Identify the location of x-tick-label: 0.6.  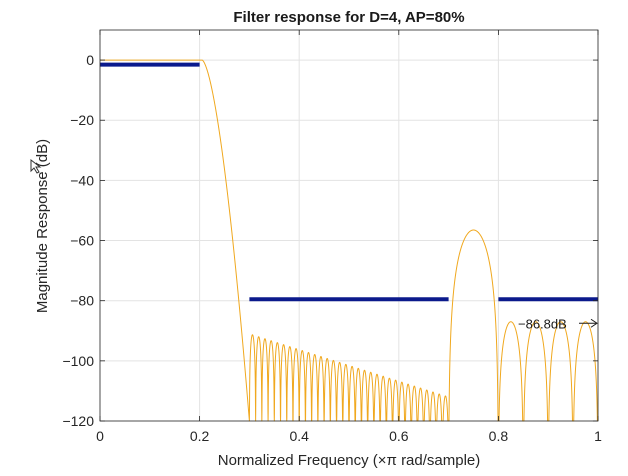
(399, 436).